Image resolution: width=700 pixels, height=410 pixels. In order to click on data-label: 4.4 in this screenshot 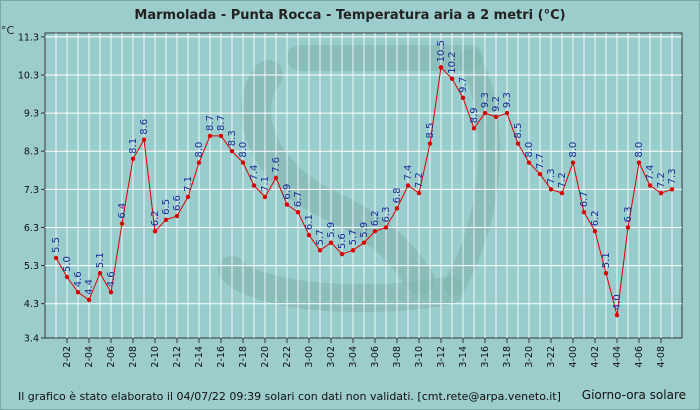, I will do `click(89, 287)`.